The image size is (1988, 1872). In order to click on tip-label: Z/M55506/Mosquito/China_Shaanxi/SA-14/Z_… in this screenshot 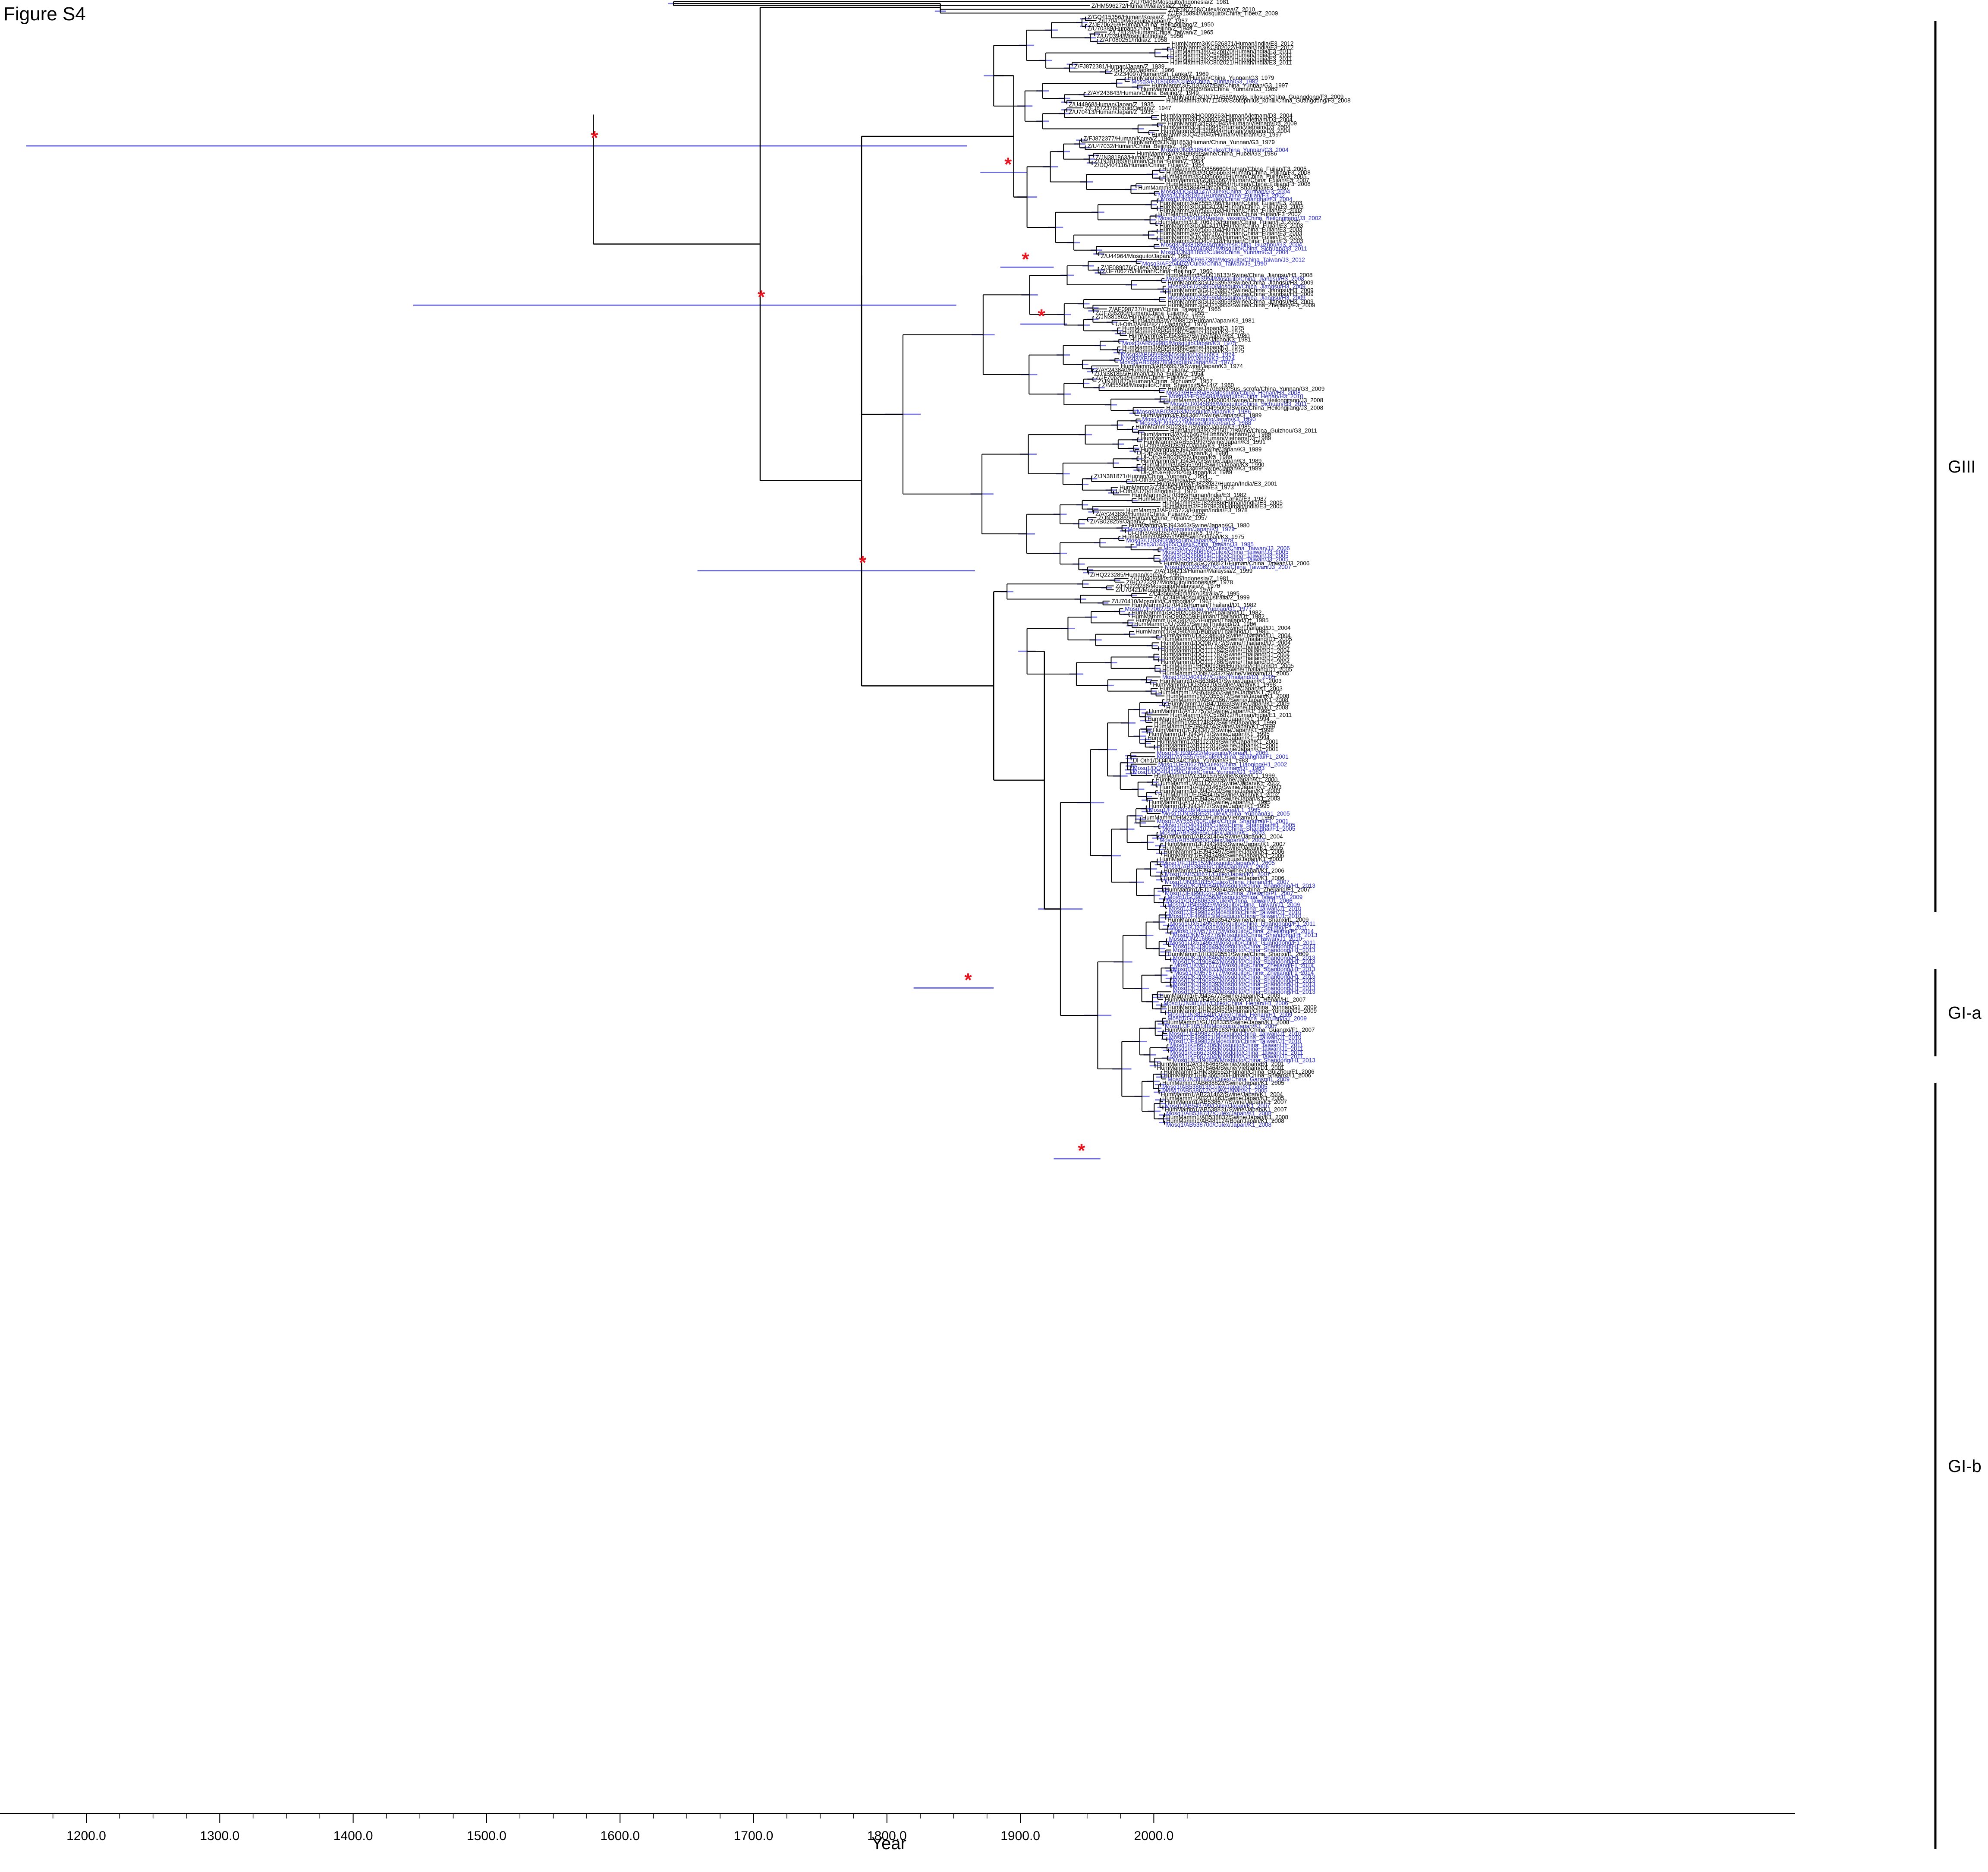, I will do `click(1168, 385)`.